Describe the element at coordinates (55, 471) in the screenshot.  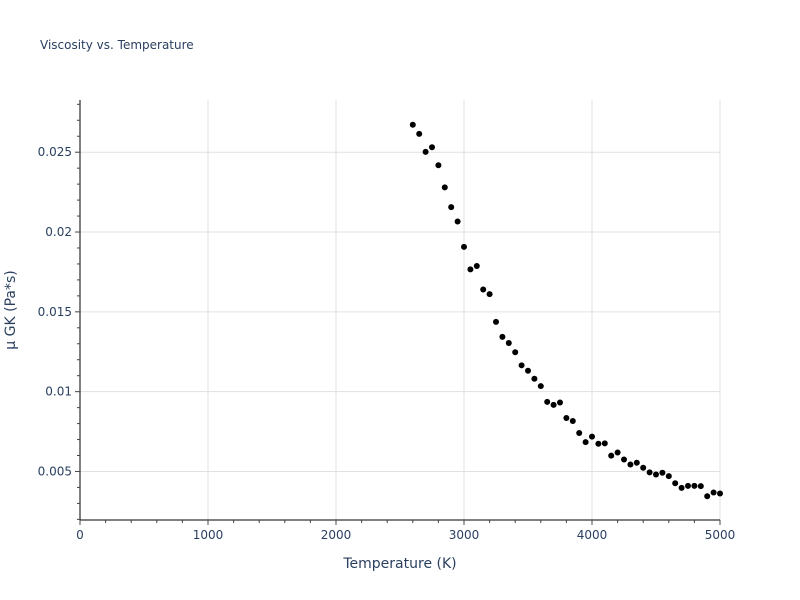
I see `y-tick-label: 0.005` at that location.